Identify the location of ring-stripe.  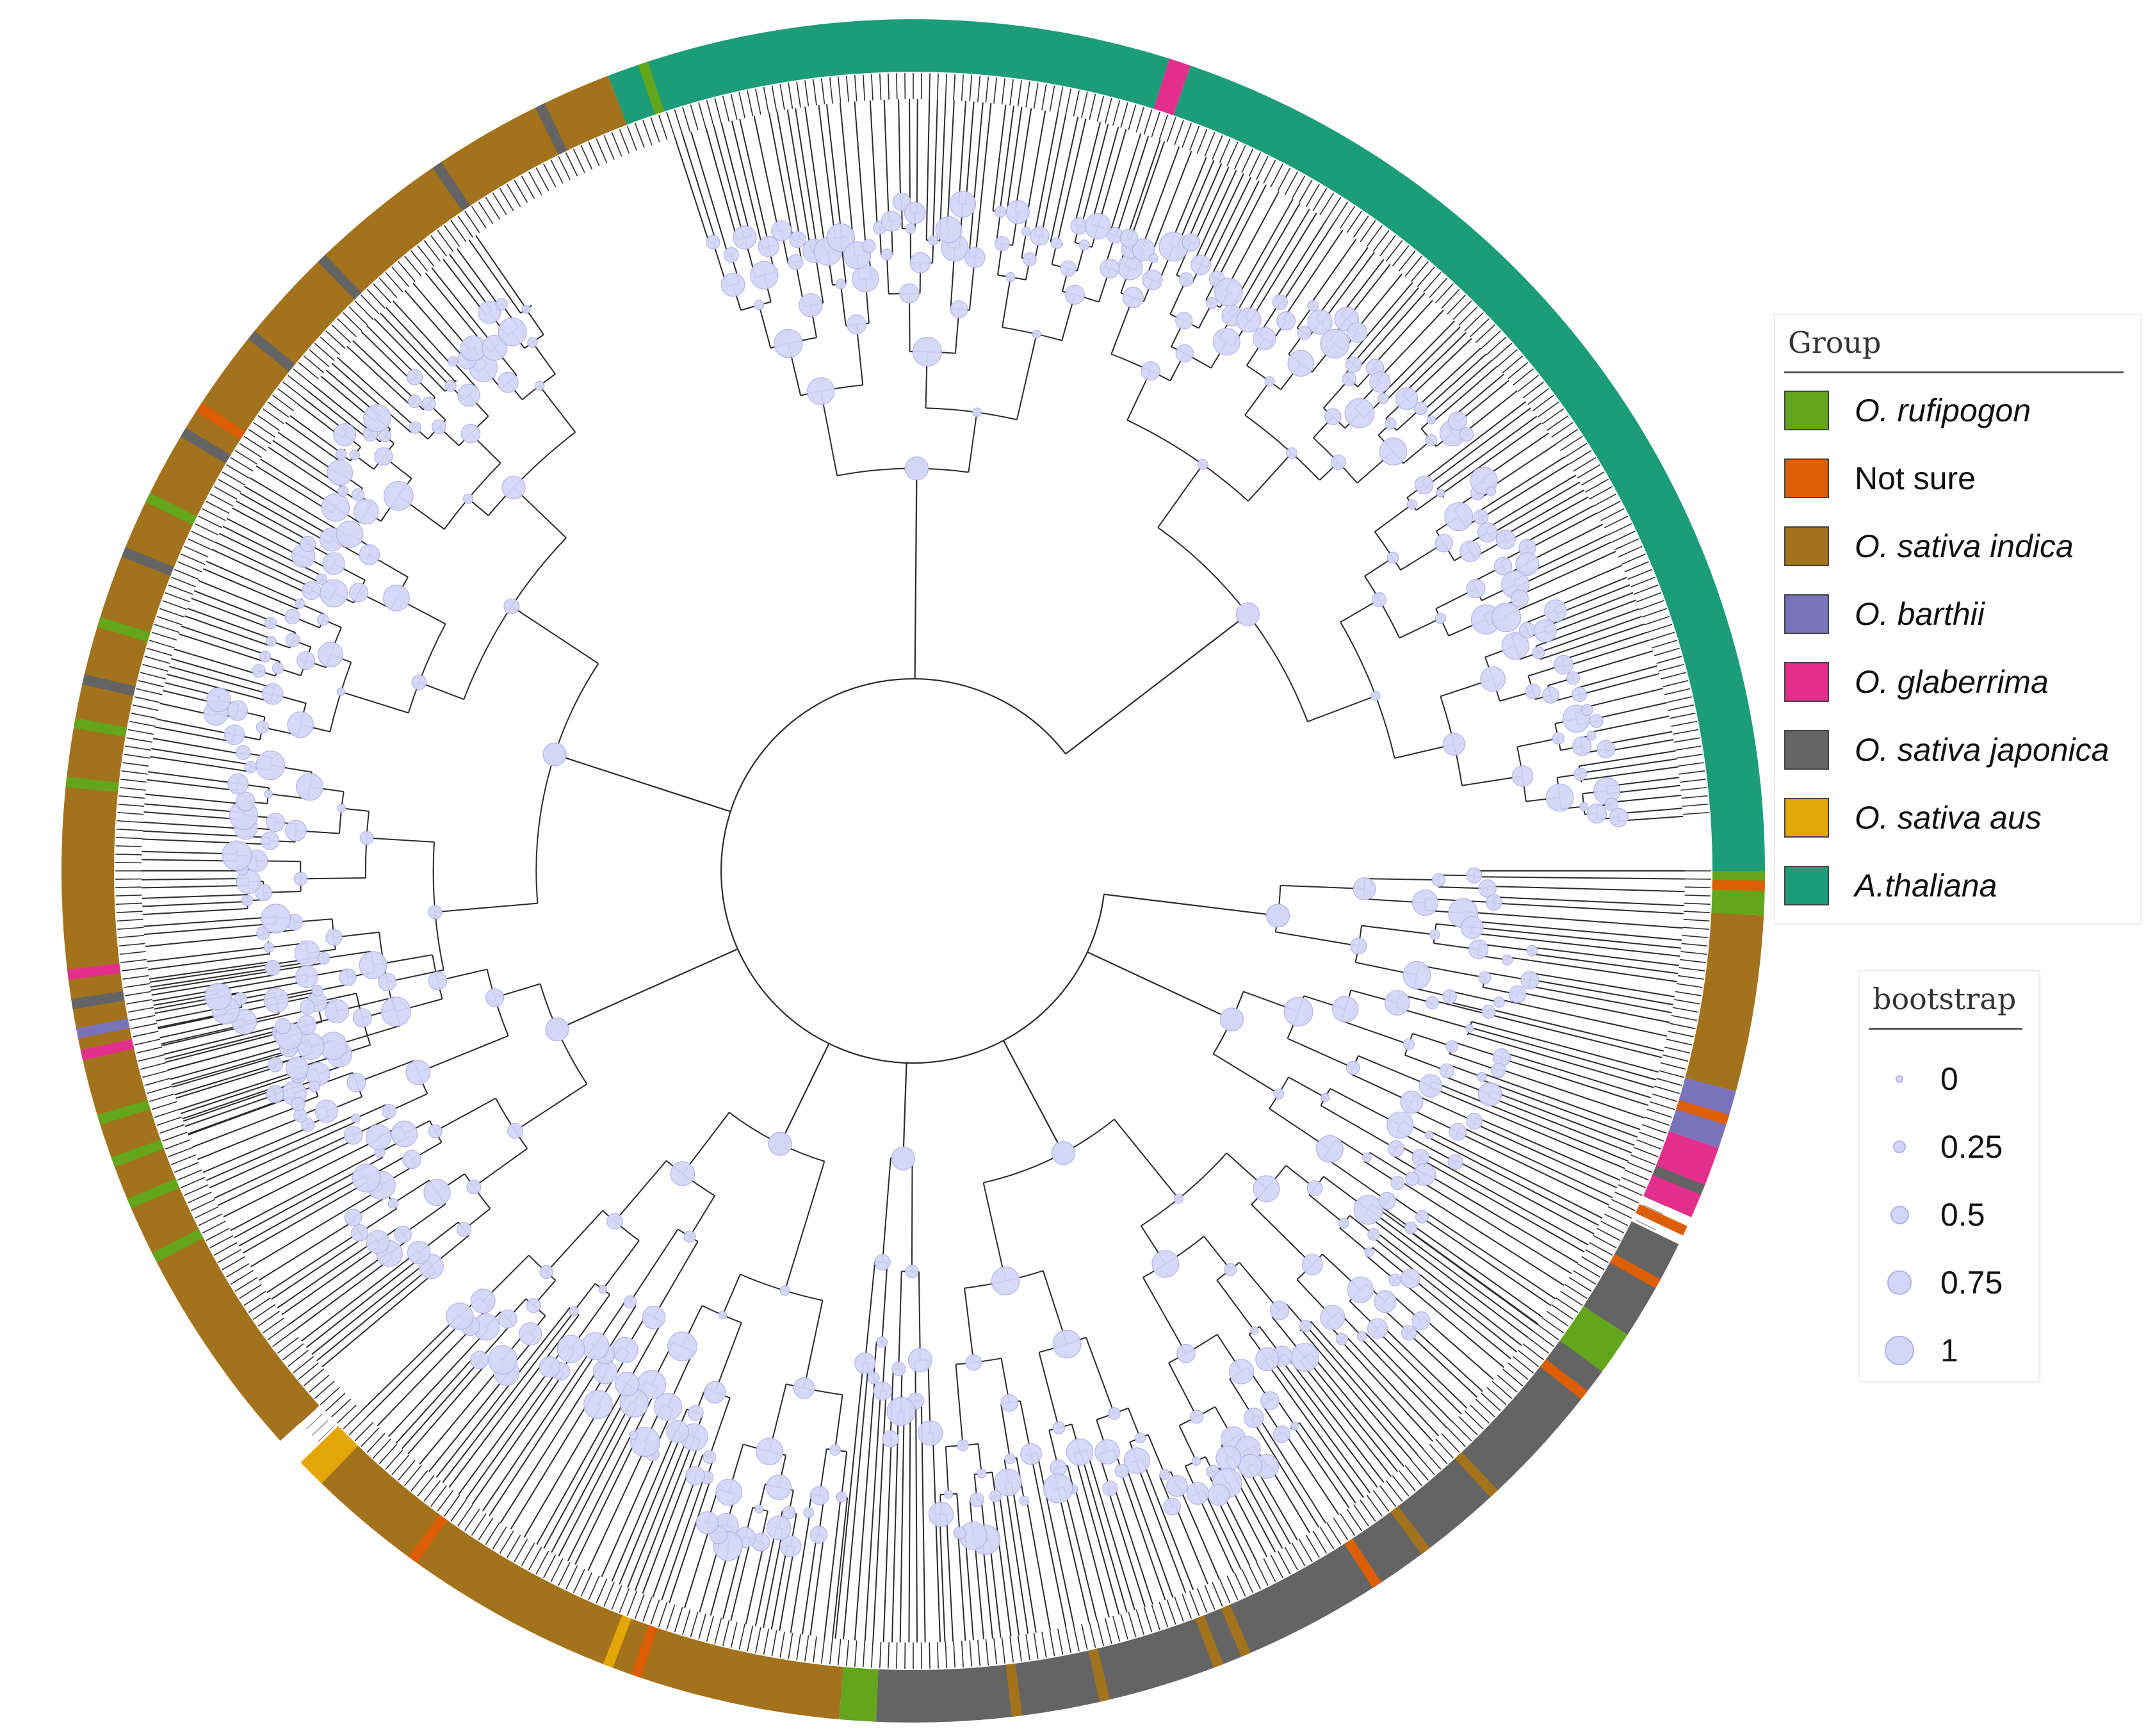
(271, 351).